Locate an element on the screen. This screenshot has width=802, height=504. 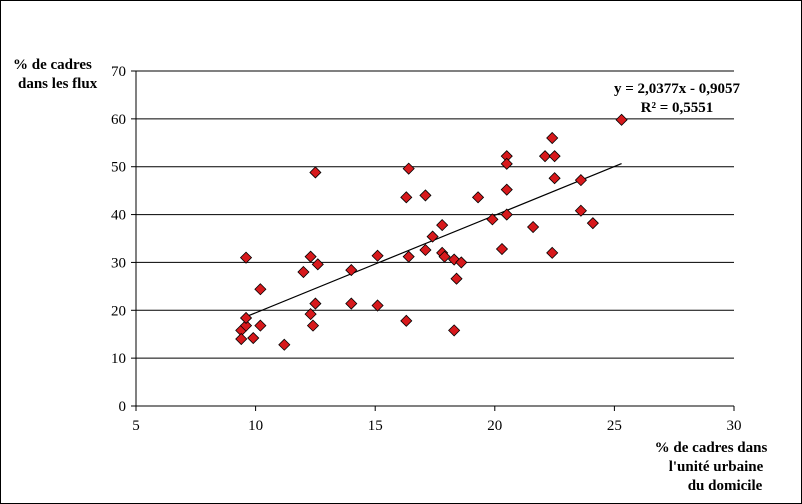
y-tick-label: 30 is located at coordinates (118, 263).